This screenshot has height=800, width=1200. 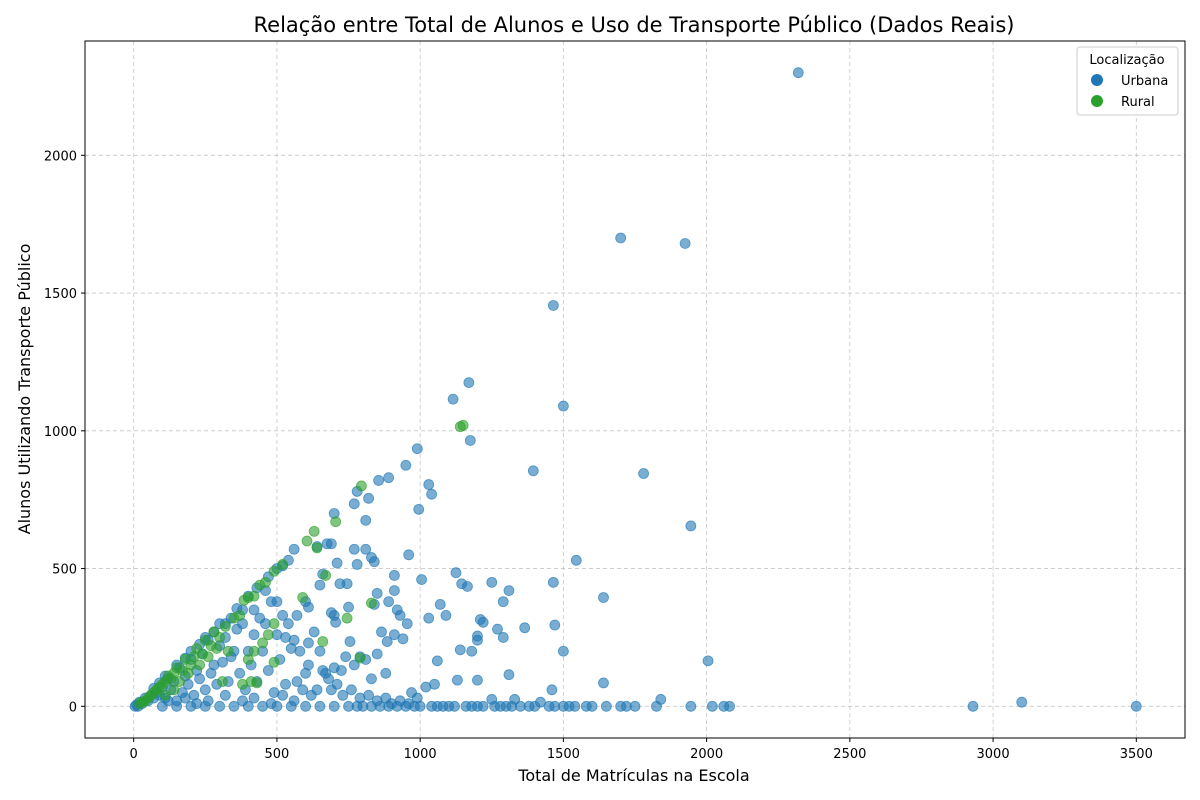 I want to click on legend-label-rural: Rural, so click(x=1138, y=102).